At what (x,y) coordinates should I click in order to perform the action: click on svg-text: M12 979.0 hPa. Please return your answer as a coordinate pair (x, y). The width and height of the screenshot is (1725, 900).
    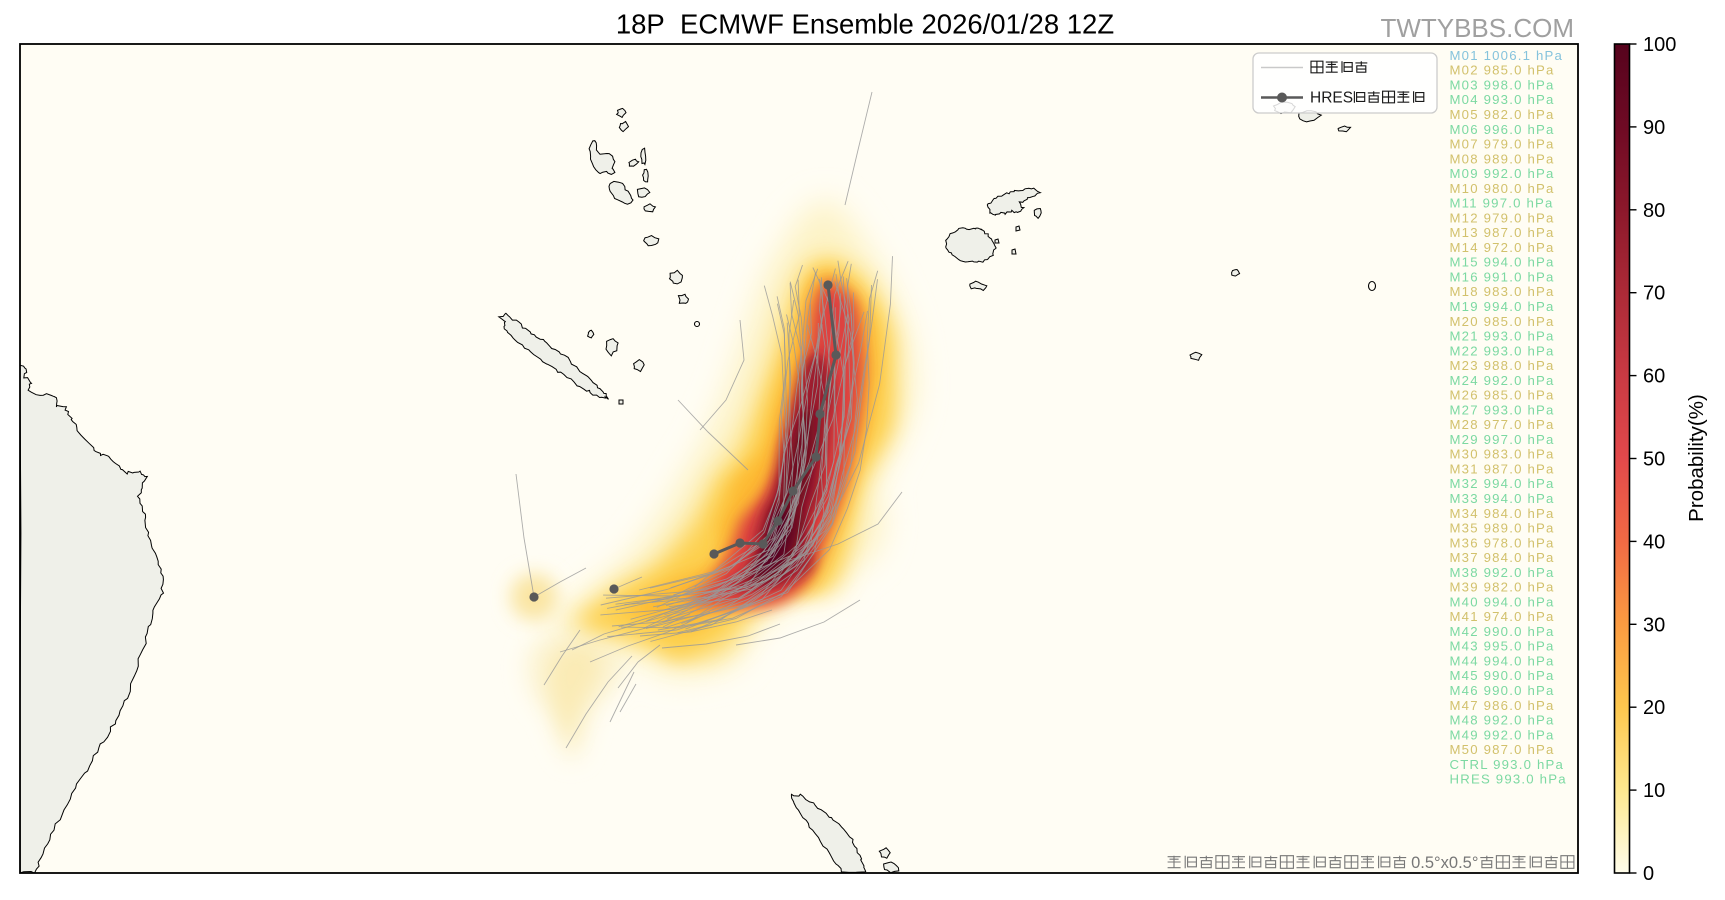
    Looking at the image, I should click on (1502, 217).